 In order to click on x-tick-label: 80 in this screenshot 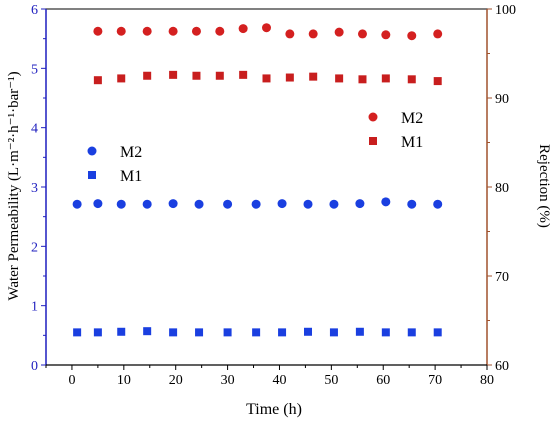, I will do `click(487, 380)`.